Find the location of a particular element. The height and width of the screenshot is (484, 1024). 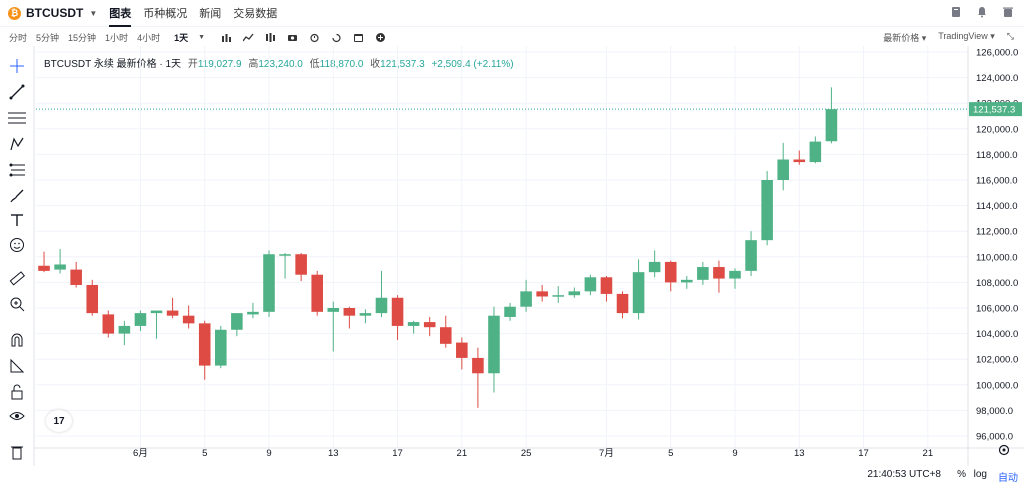

symbol-selector: ₿ BTCUSDT ▼ is located at coordinates (54, 13).